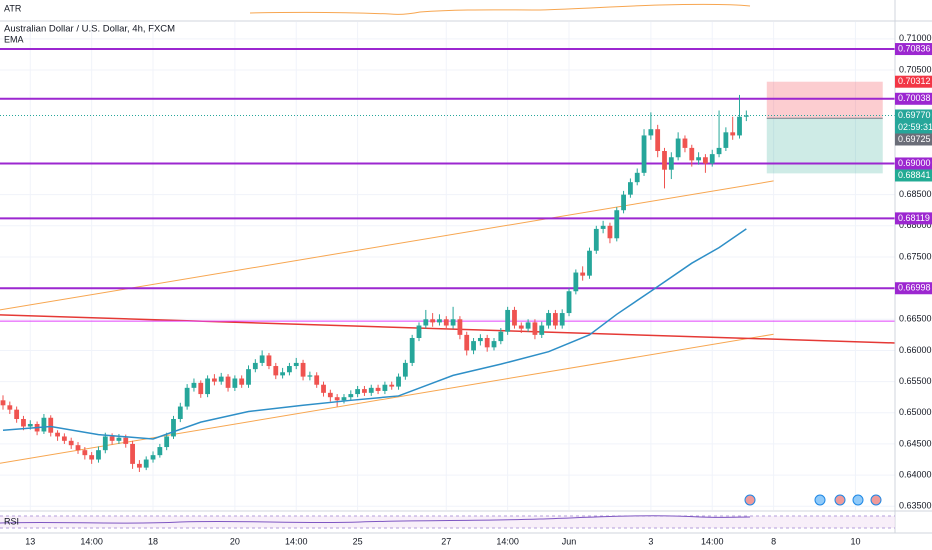 The width and height of the screenshot is (932, 550). I want to click on badge-label: 0.70312, so click(914, 81).